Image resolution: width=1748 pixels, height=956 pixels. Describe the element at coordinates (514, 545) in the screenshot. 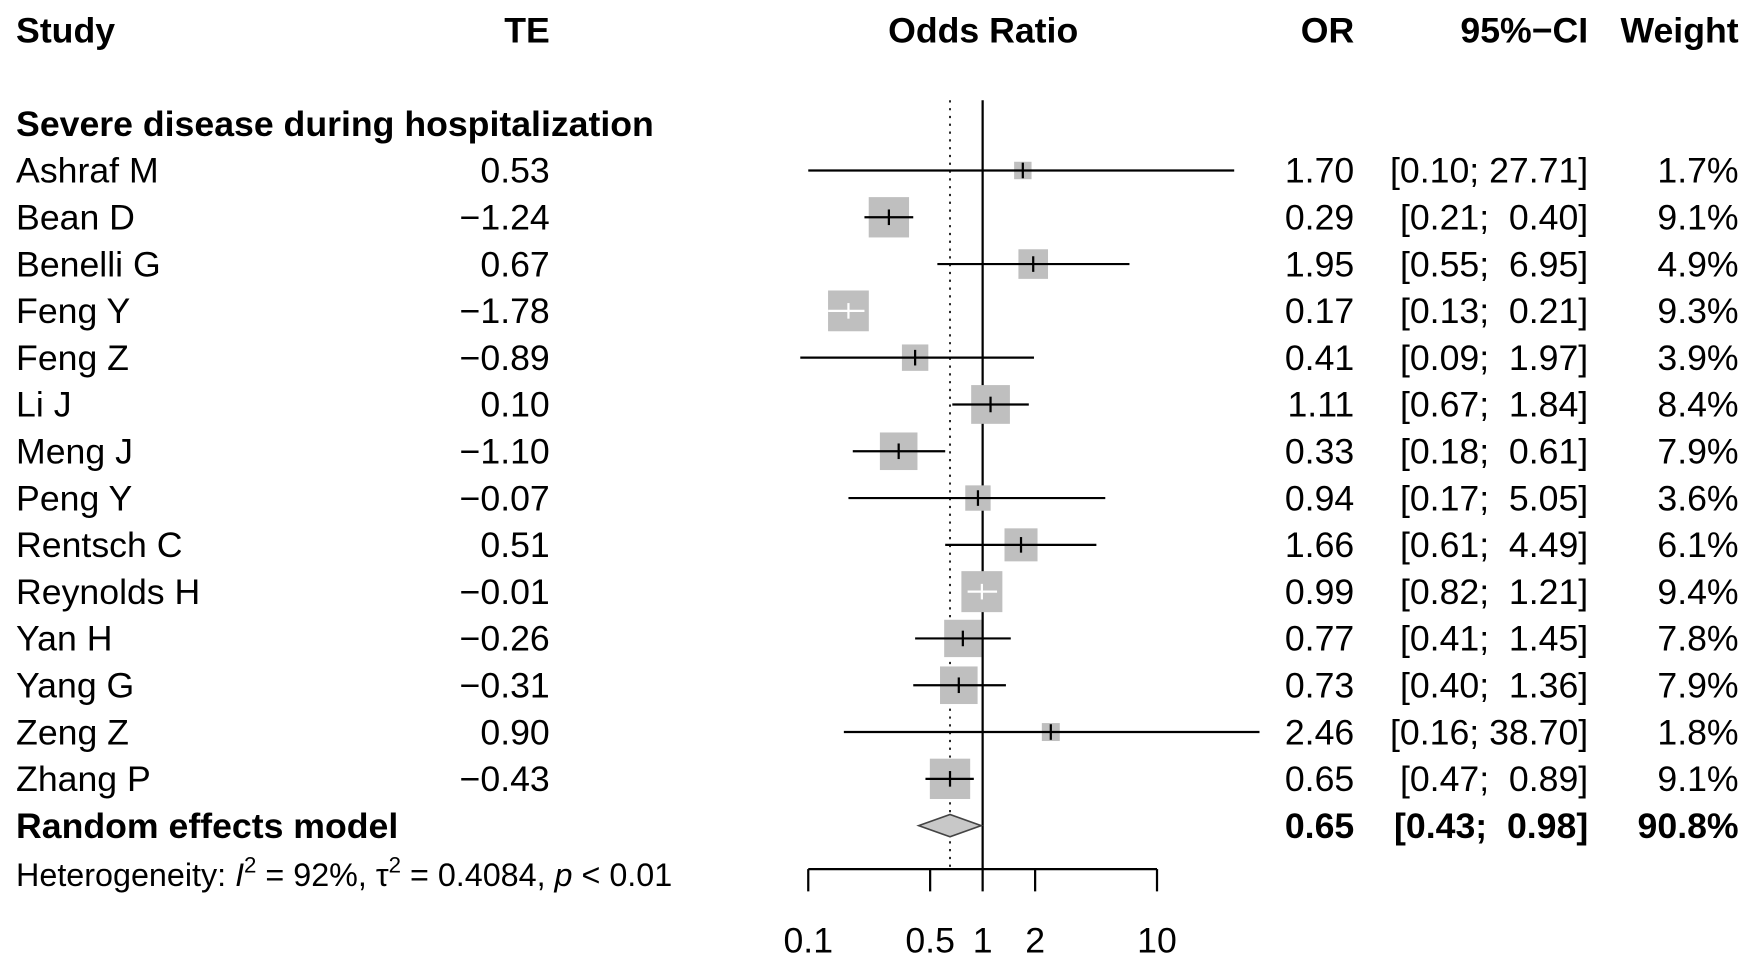

I see `te-label: 0.51` at that location.